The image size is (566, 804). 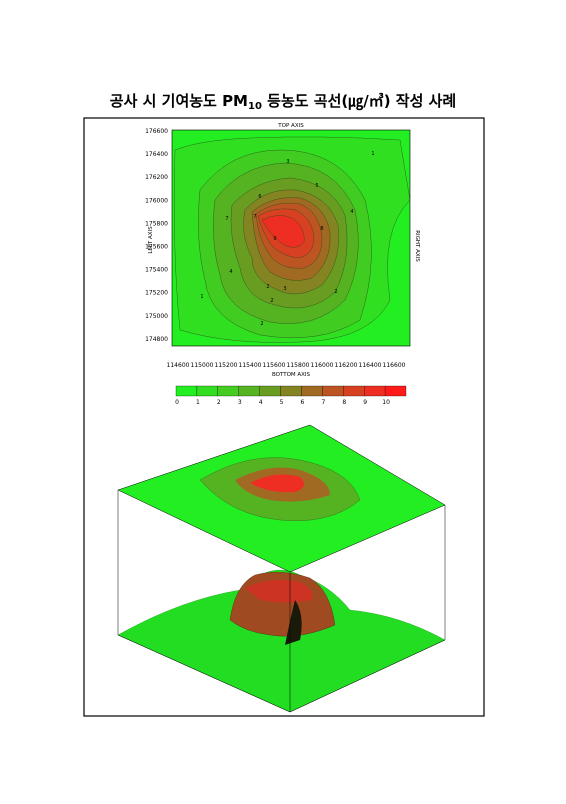 What do you see at coordinates (156, 200) in the screenshot?
I see `y-tick-label: 176000` at bounding box center [156, 200].